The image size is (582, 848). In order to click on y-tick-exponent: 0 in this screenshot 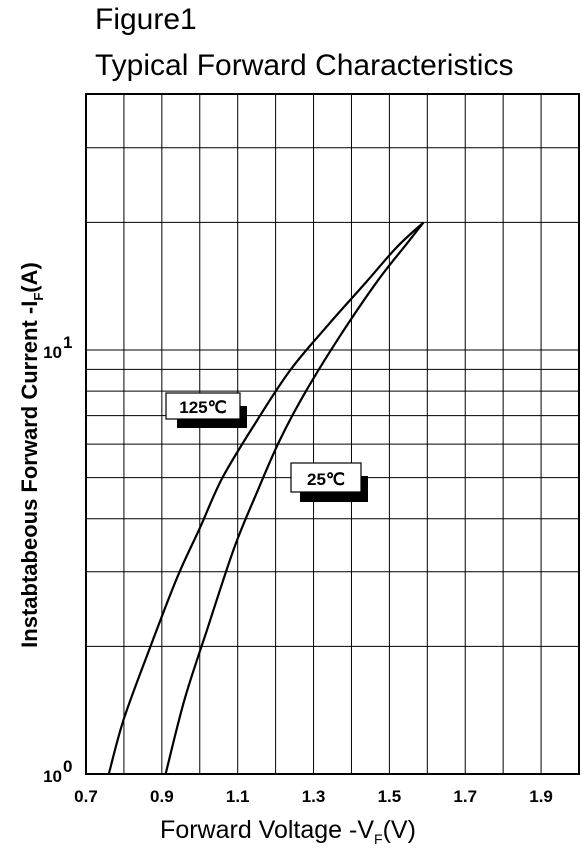, I will do `click(67, 766)`.